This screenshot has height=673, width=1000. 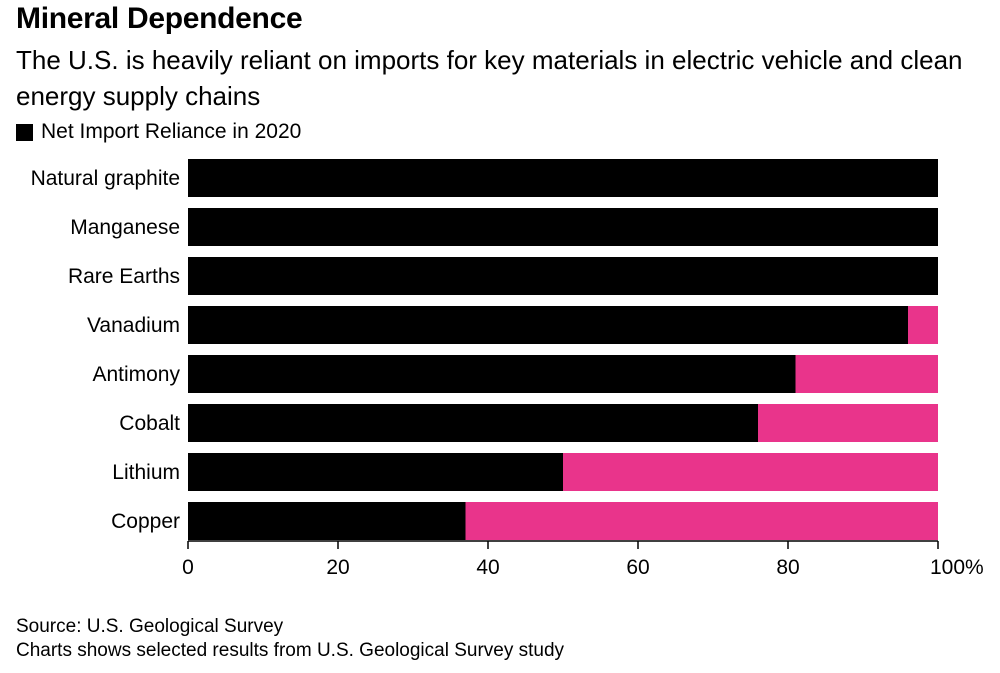 I want to click on category-label: Vanadium, so click(x=133, y=325).